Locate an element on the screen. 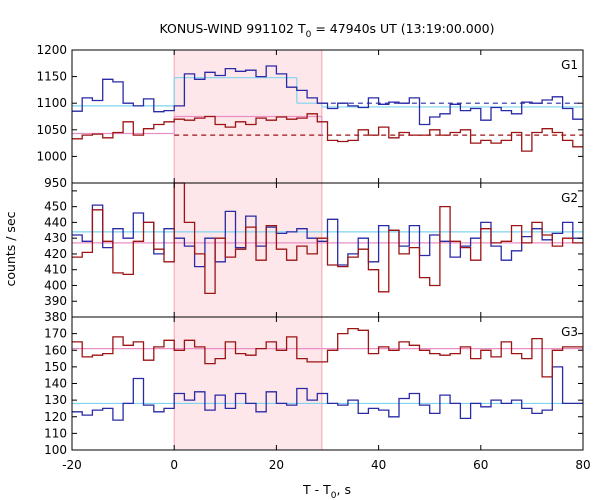 Image resolution: width=600 pixels, height=500 pixels. y-tick-label: 420 is located at coordinates (55, 254).